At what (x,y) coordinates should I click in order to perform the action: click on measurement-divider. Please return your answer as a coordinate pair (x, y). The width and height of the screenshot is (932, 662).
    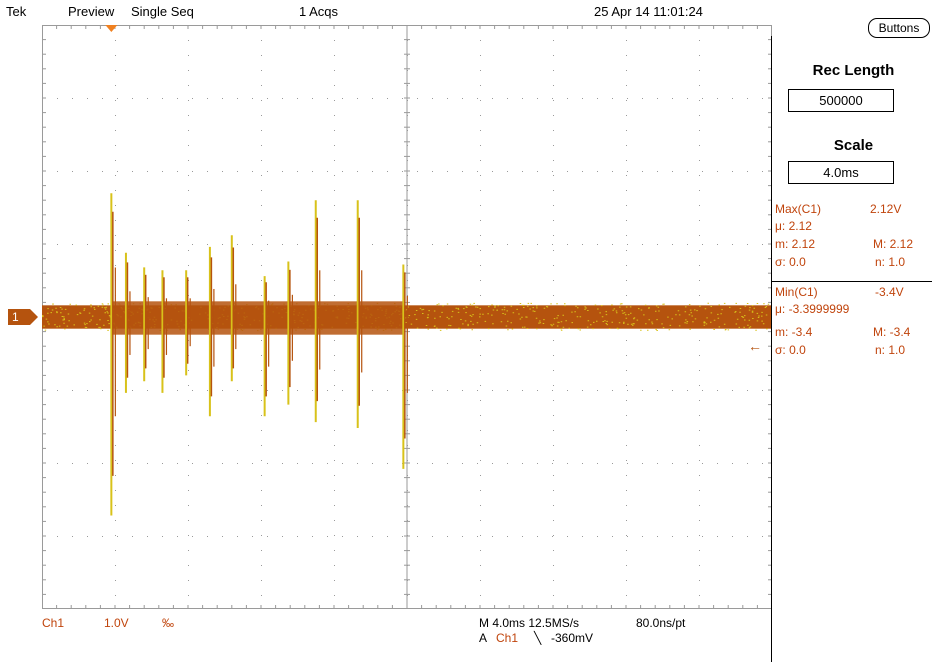
    Looking at the image, I should click on (852, 281).